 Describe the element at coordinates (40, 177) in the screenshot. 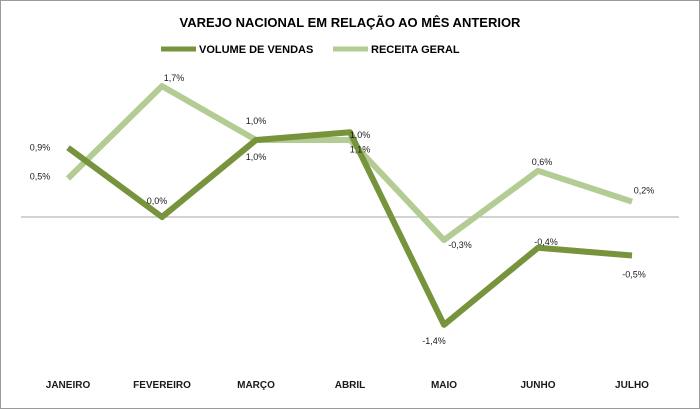

I see `data-label-s1-0: 0,5%` at that location.